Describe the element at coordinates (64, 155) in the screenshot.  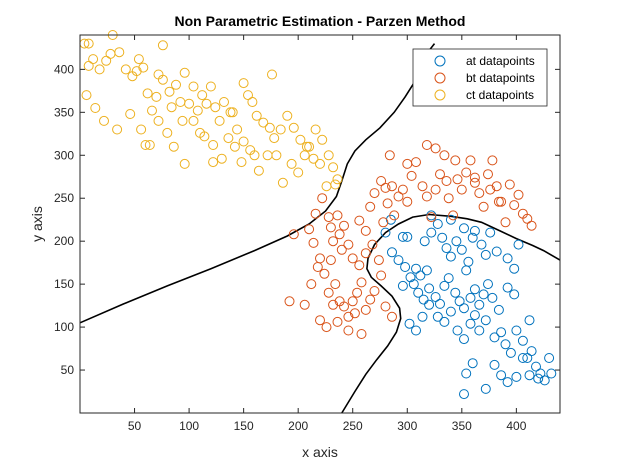
I see `y-tick-label: 300` at that location.